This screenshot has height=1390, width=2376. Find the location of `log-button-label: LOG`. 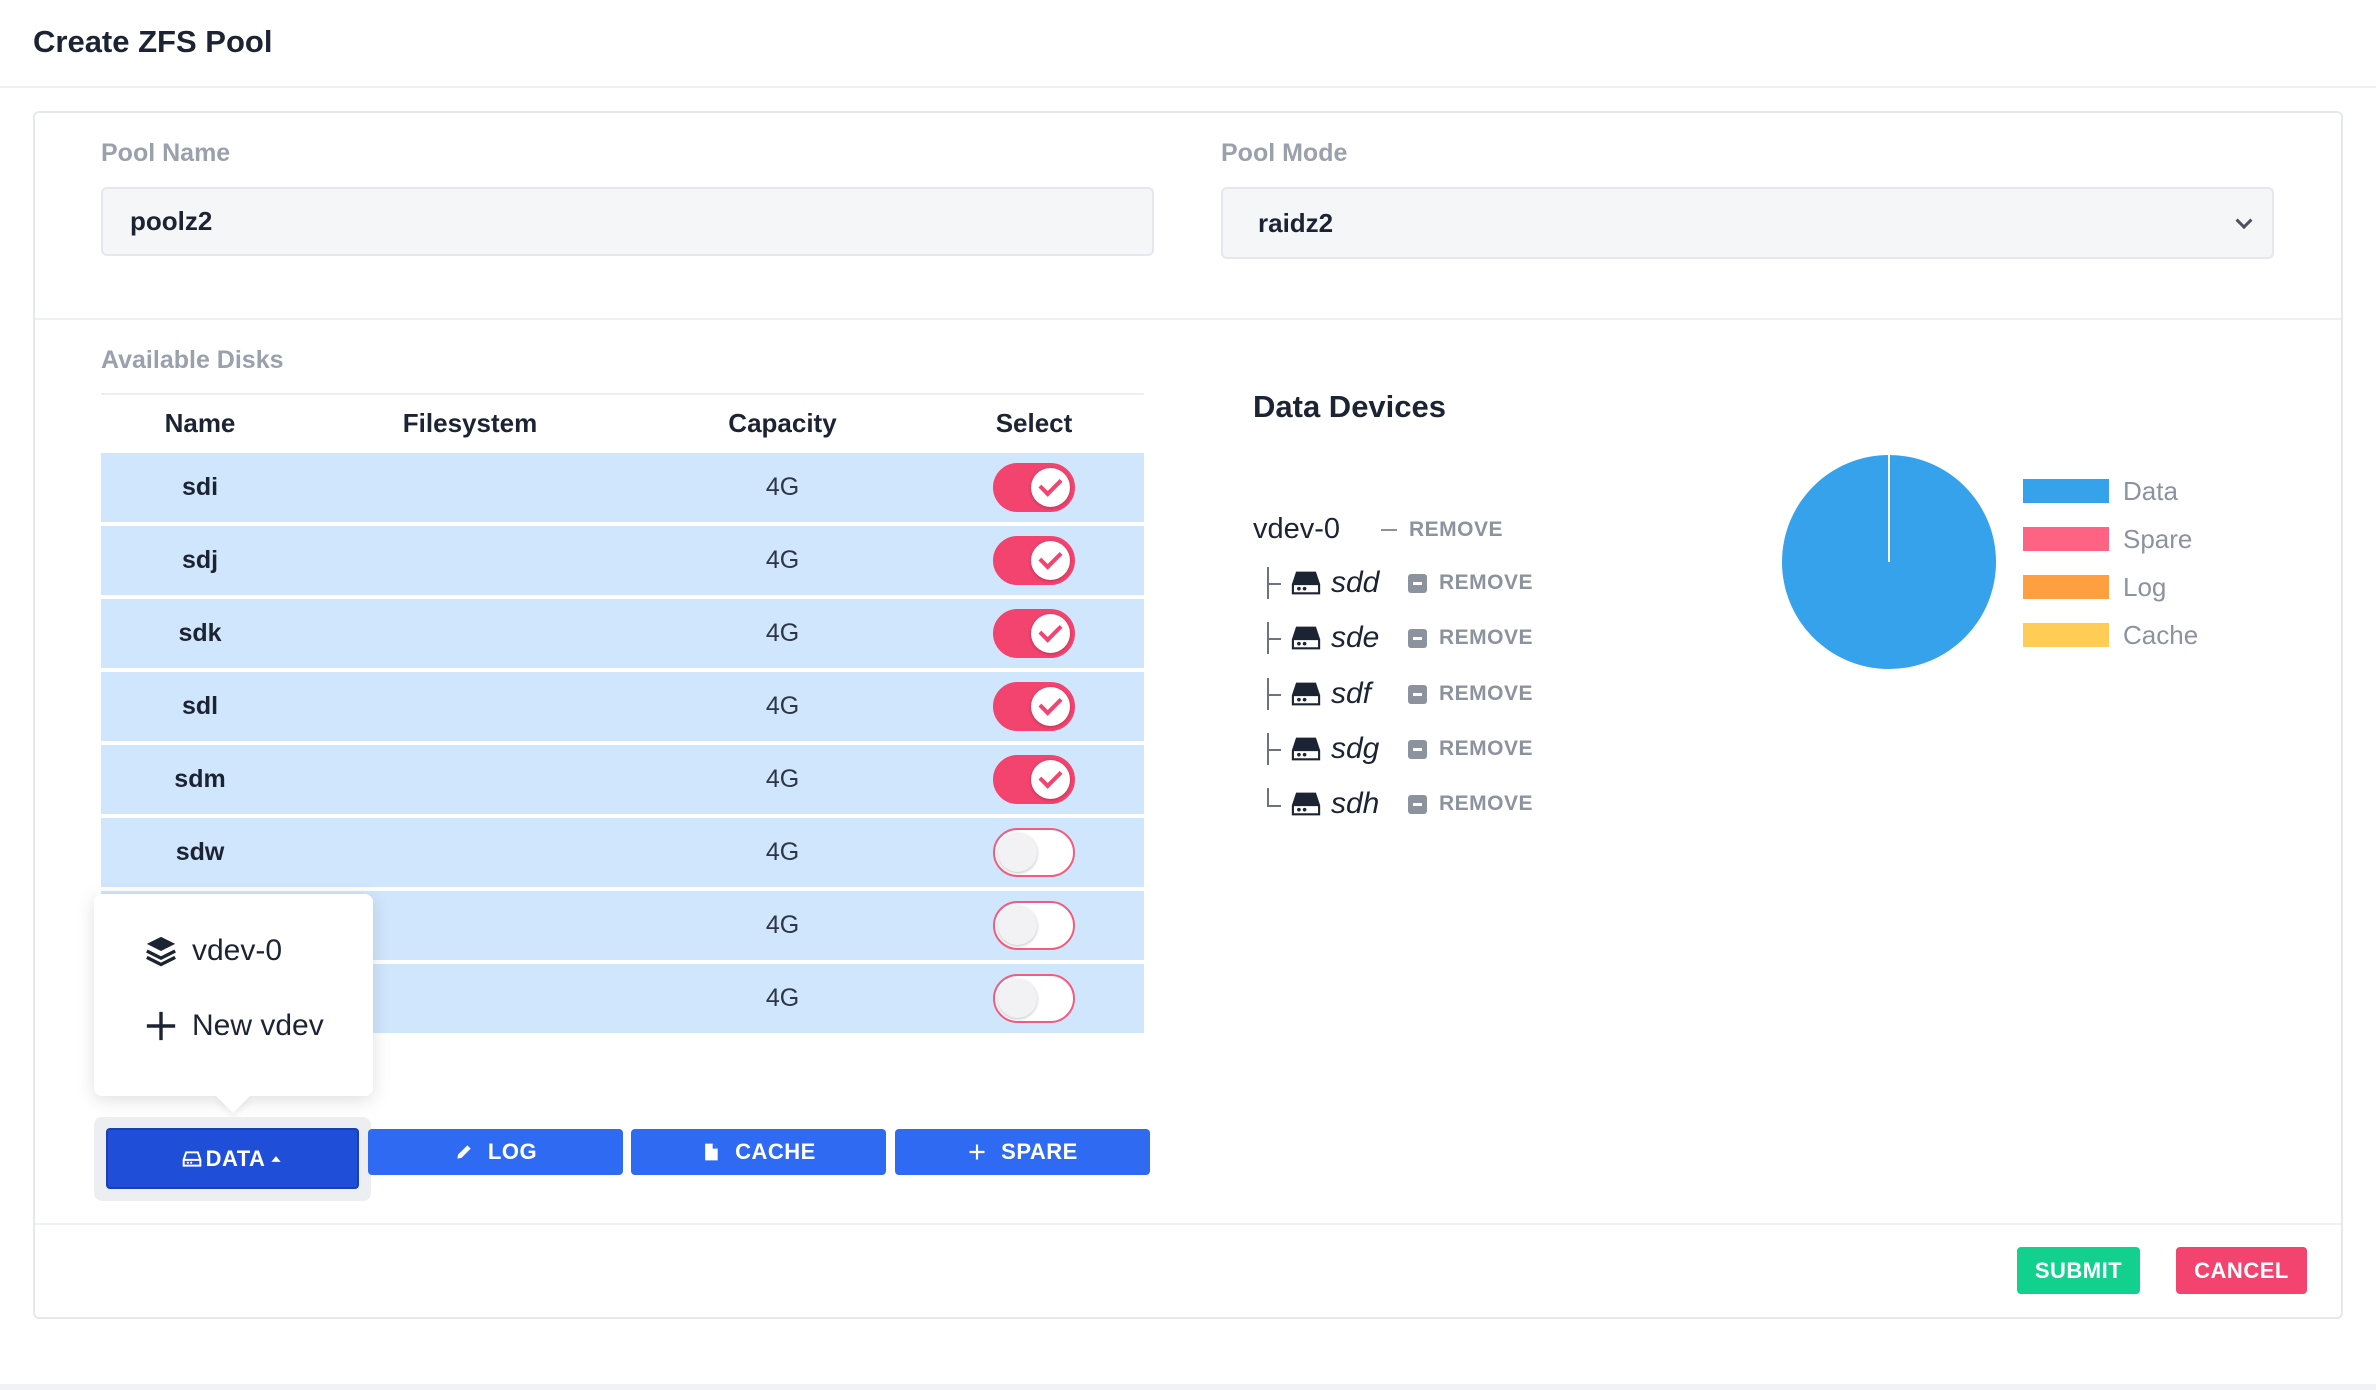

log-button-label: LOG is located at coordinates (512, 1151).